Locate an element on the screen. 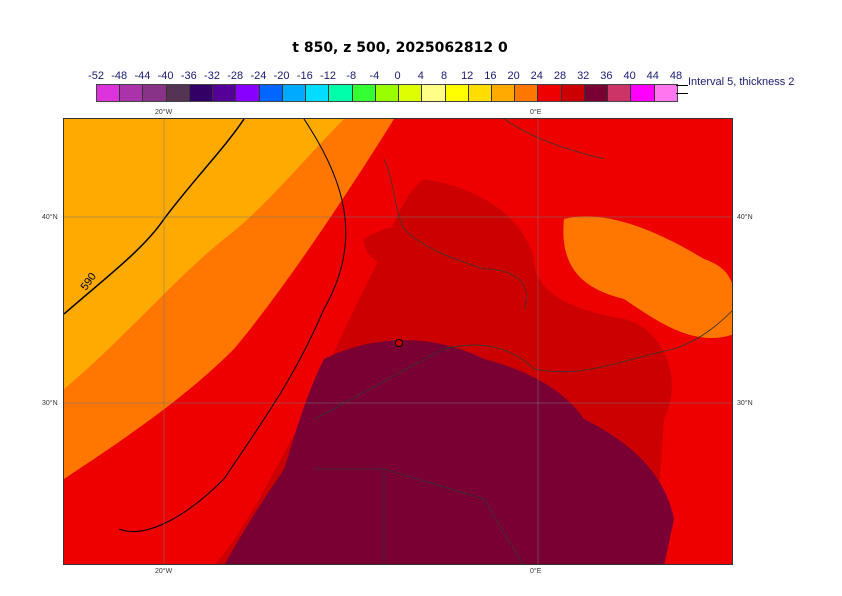 This screenshot has width=842, height=596. chart-title: t 850, z 500, 2025062812 0 is located at coordinates (400, 48).